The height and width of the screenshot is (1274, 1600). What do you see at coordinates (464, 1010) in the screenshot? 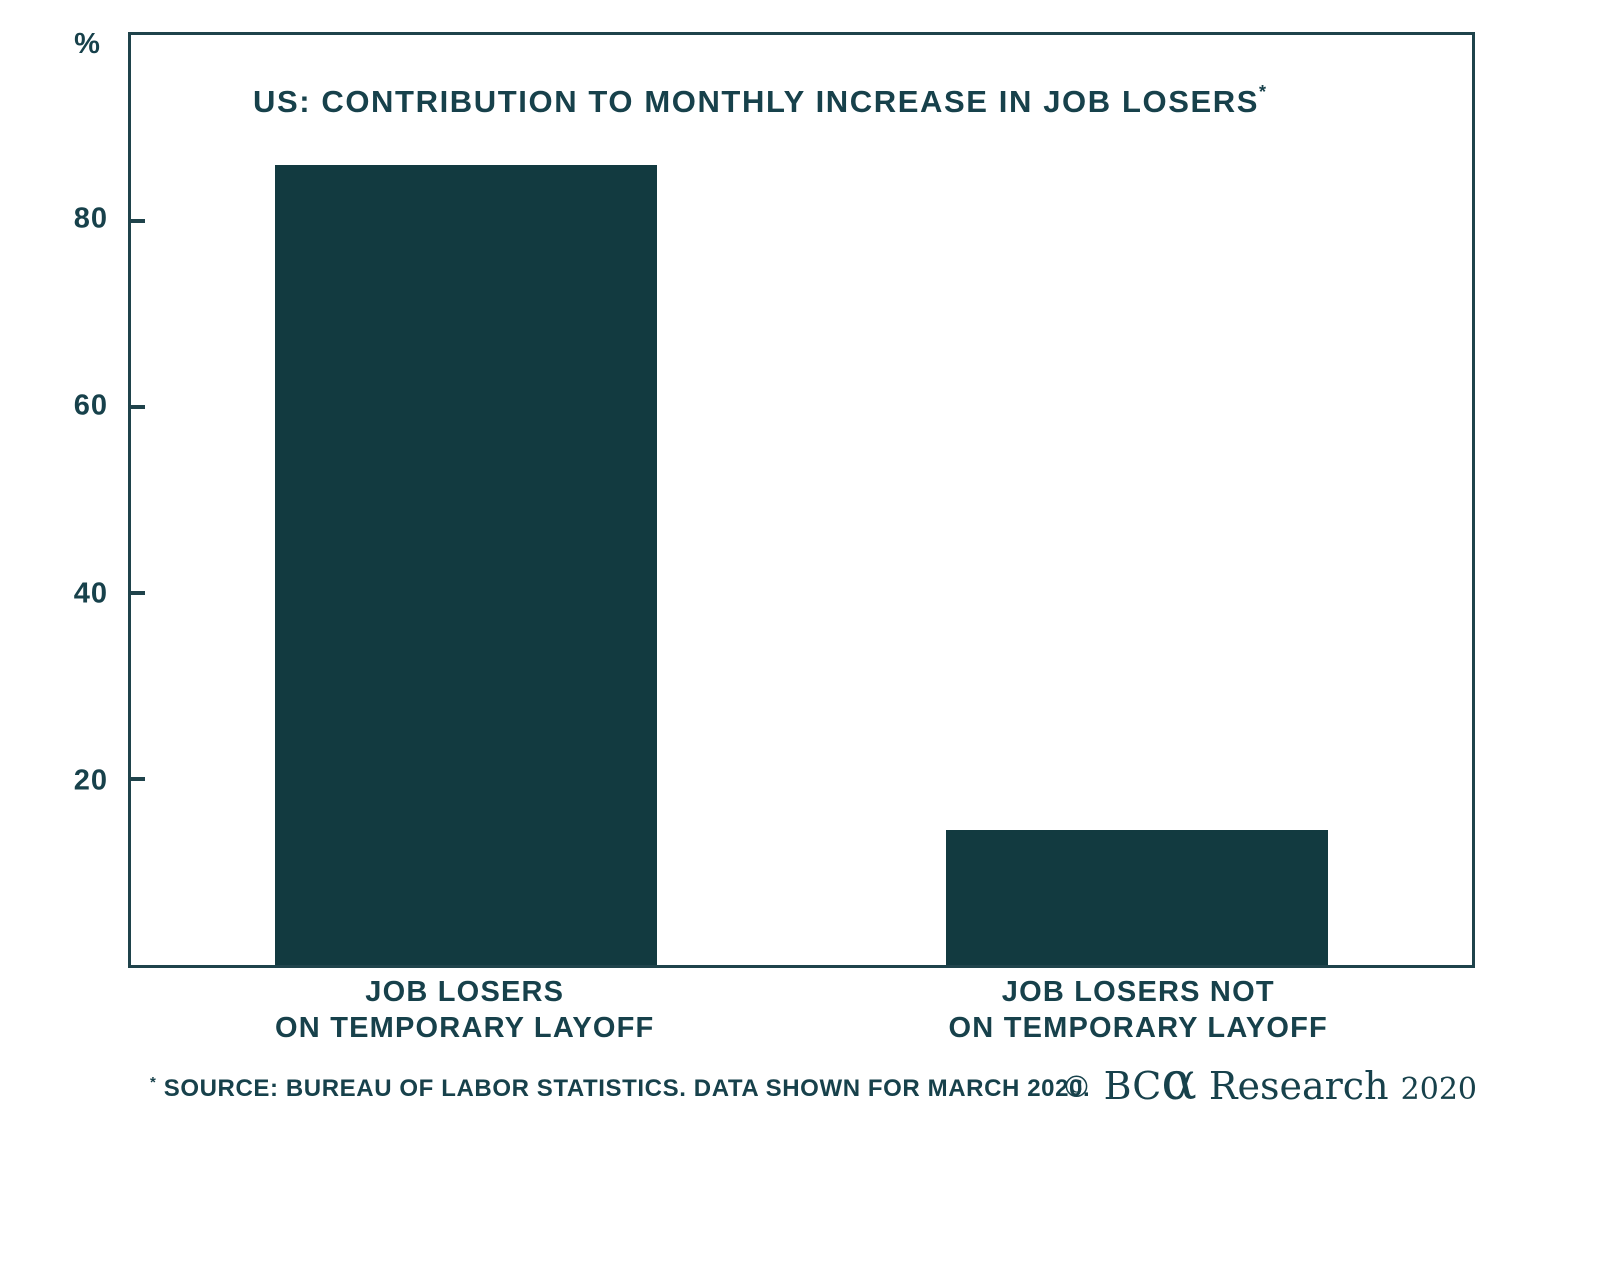
I see `x-category-label: JOB LOSERS ON TEMPORARY LAYOFF` at bounding box center [464, 1010].